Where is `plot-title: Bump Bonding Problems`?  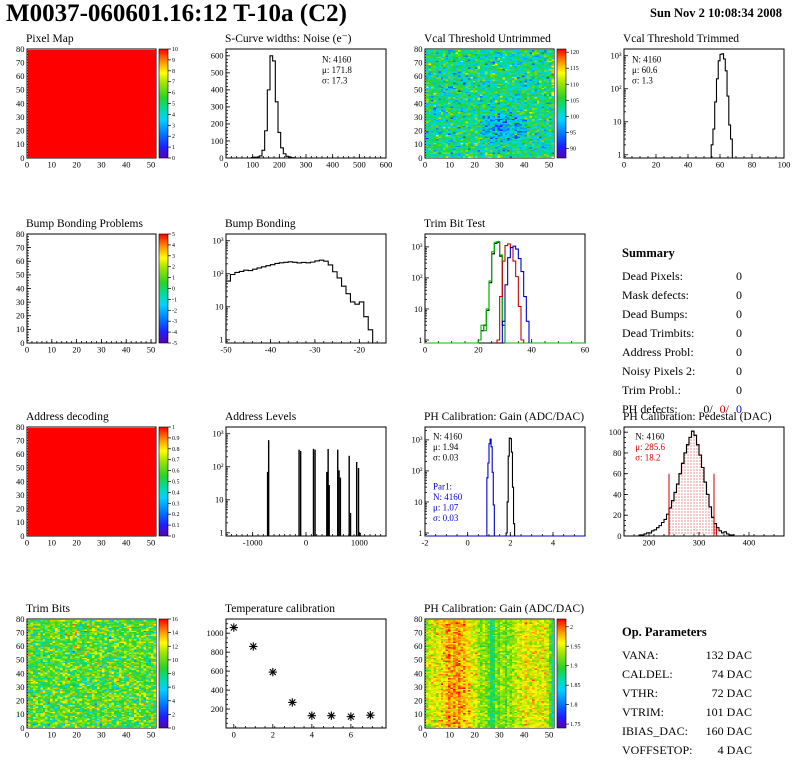 plot-title: Bump Bonding Problems is located at coordinates (84, 224).